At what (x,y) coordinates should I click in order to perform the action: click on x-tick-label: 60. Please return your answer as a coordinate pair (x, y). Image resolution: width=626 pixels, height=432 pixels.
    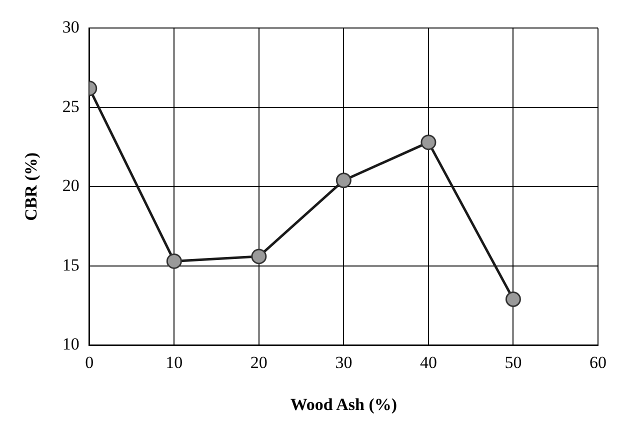
    Looking at the image, I should click on (598, 362).